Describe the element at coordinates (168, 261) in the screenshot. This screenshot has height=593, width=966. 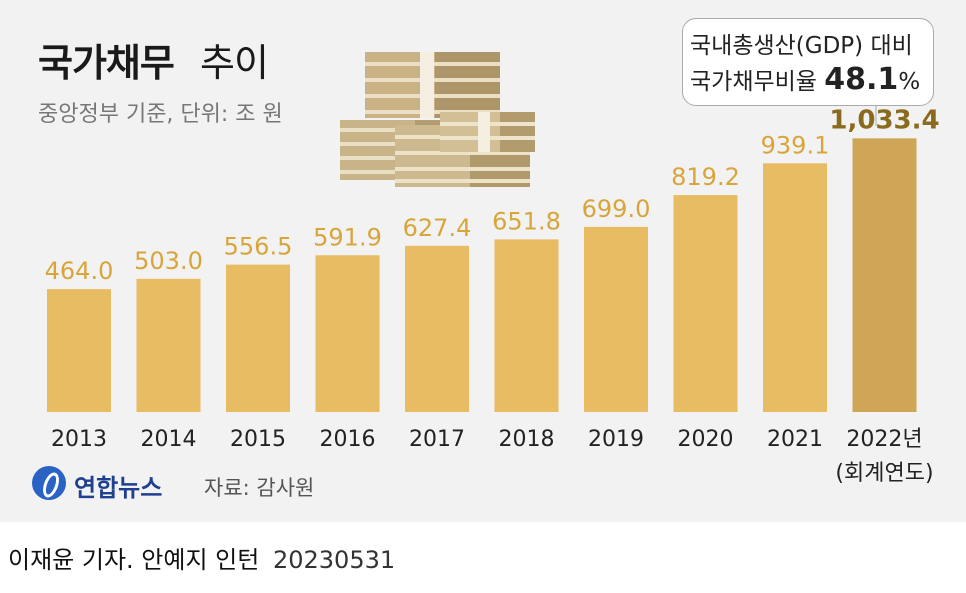
I see `value-label-2014: 503.0` at that location.